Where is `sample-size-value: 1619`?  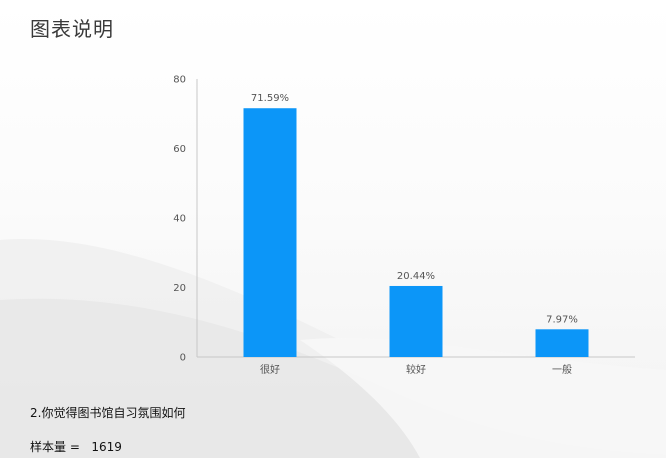 sample-size-value: 1619 is located at coordinates (106, 447).